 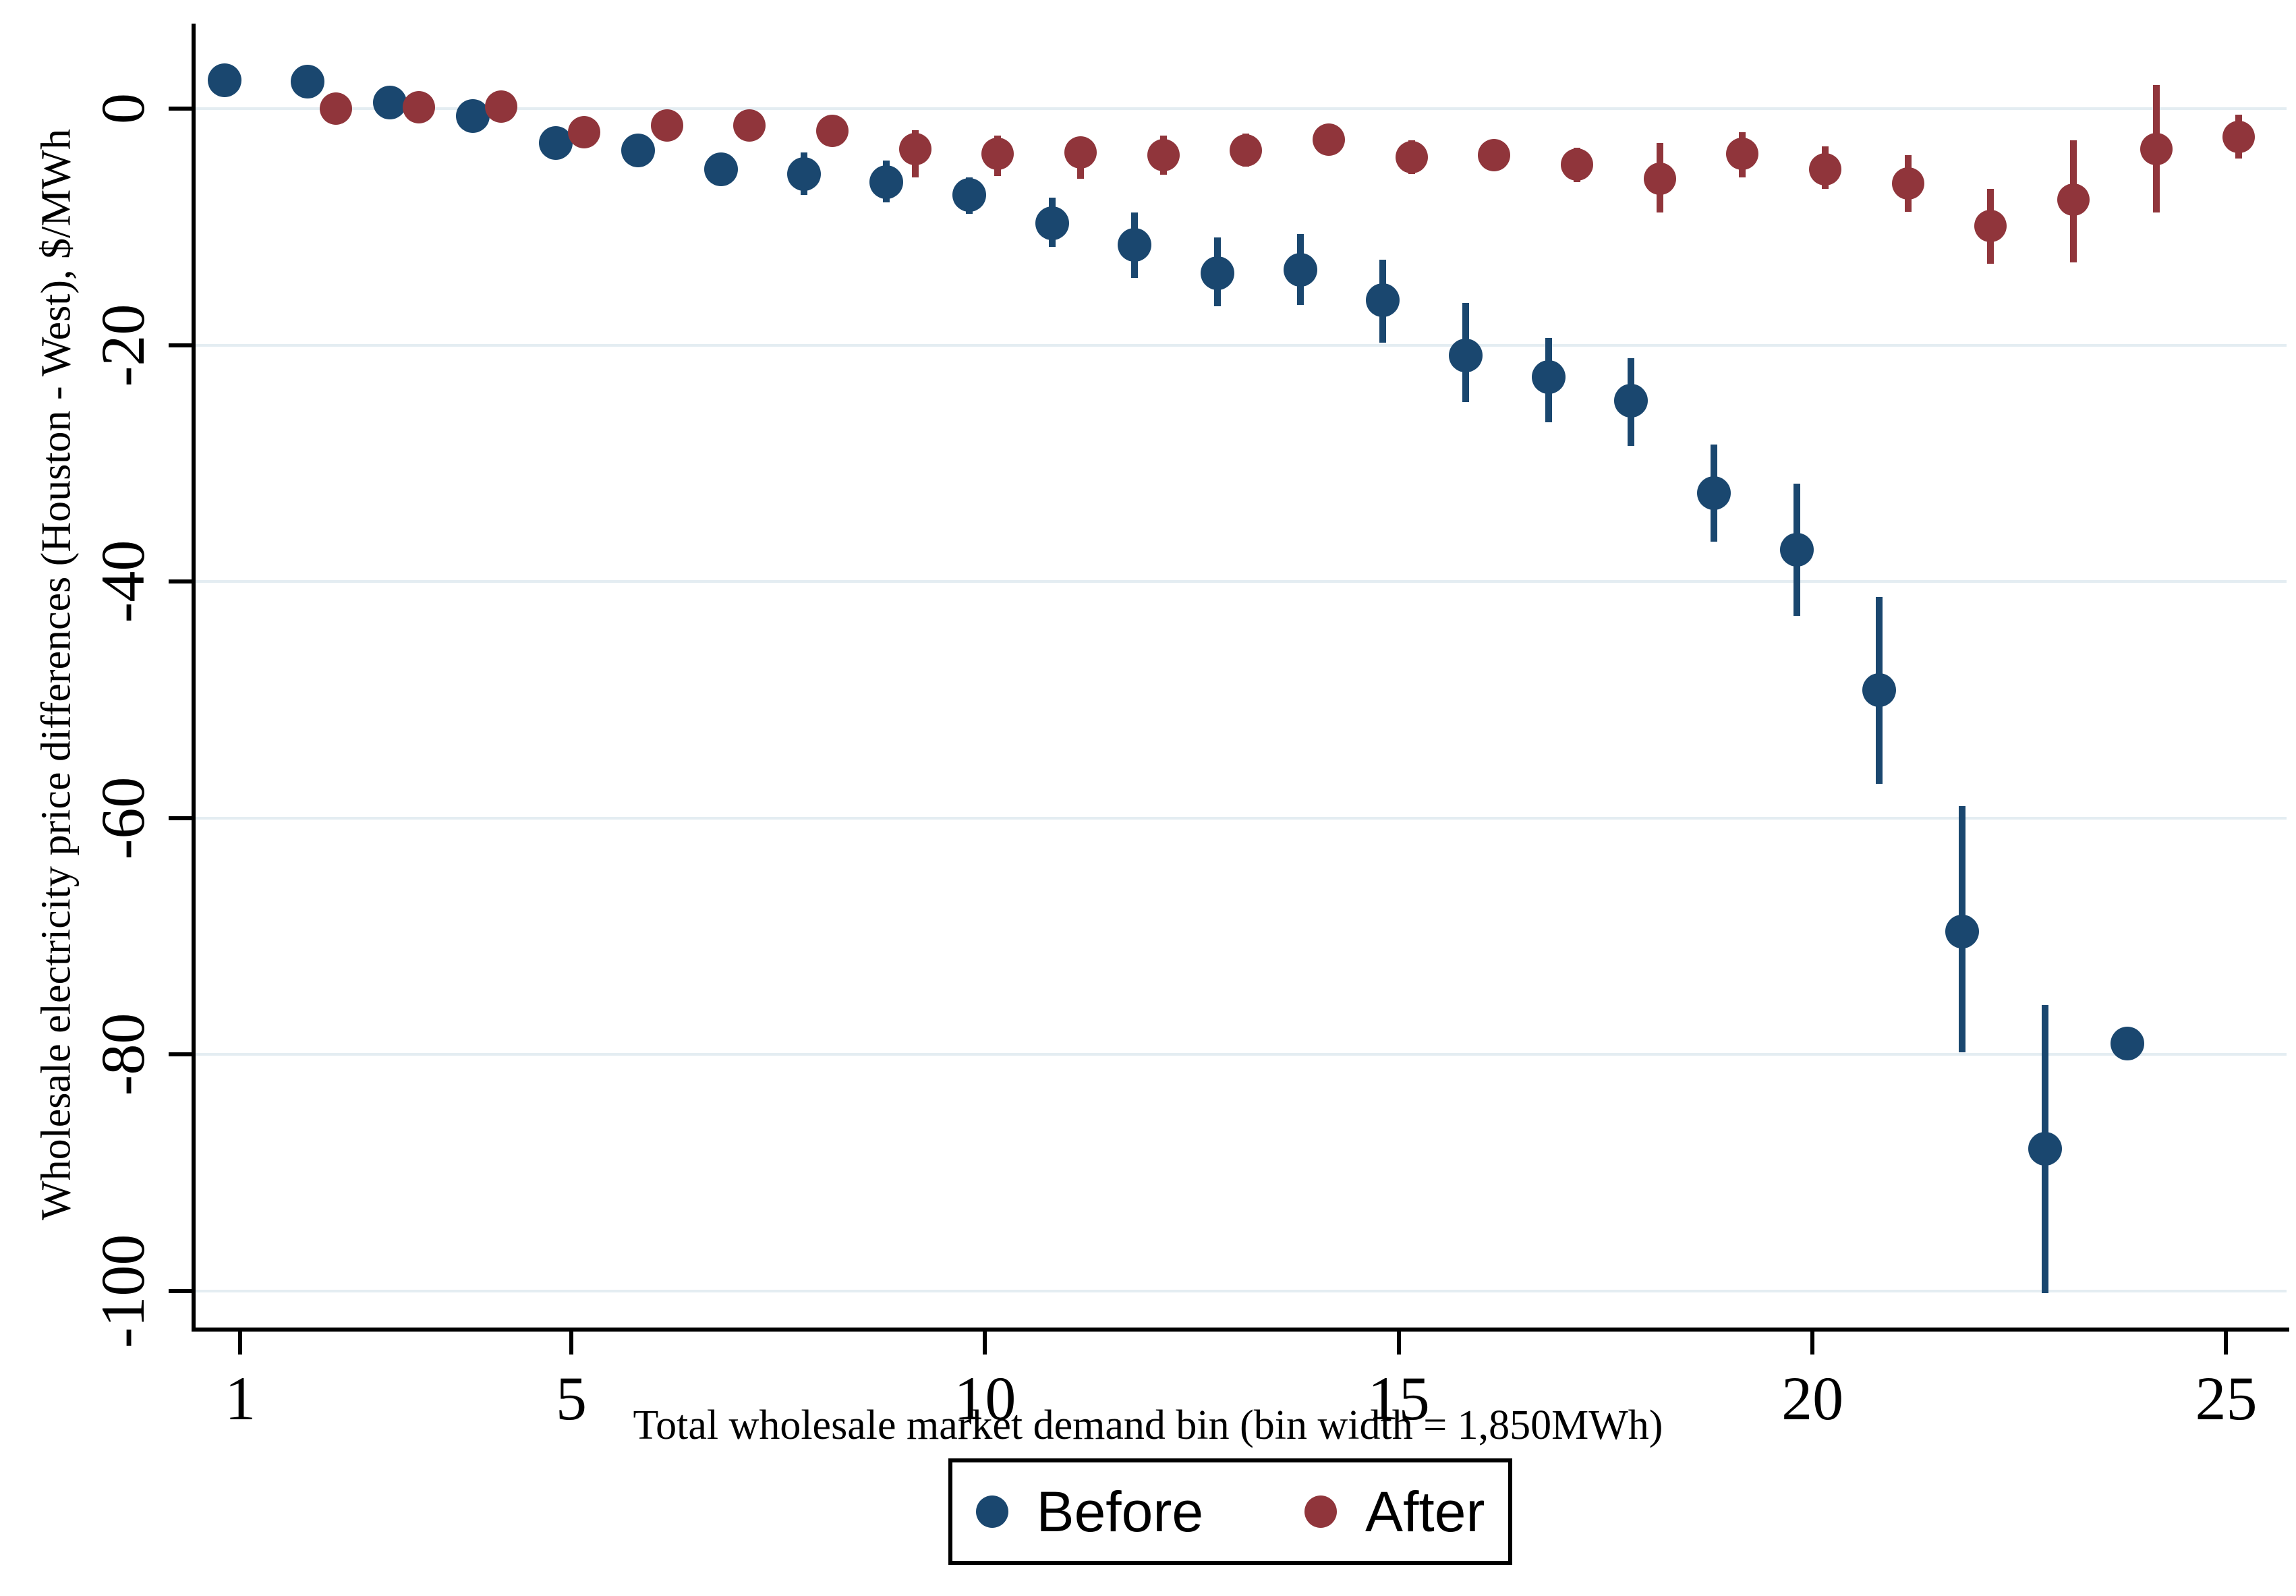 I want to click on legend-label: After, so click(x=1425, y=1511).